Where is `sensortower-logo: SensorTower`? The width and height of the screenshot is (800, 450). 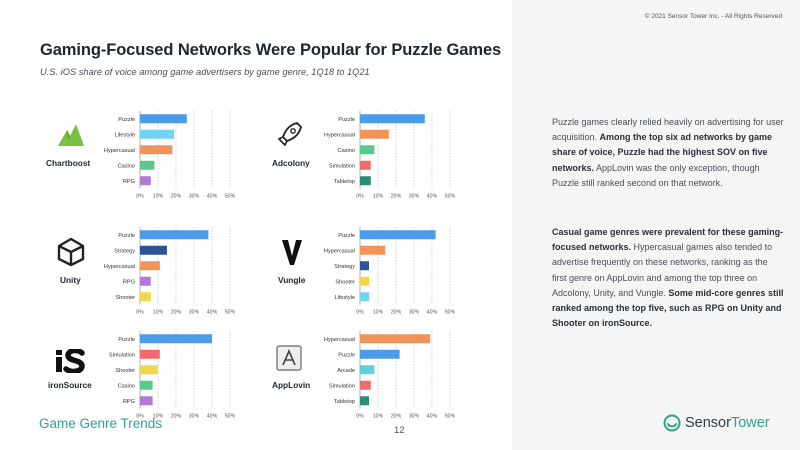 sensortower-logo: SensorTower is located at coordinates (716, 423).